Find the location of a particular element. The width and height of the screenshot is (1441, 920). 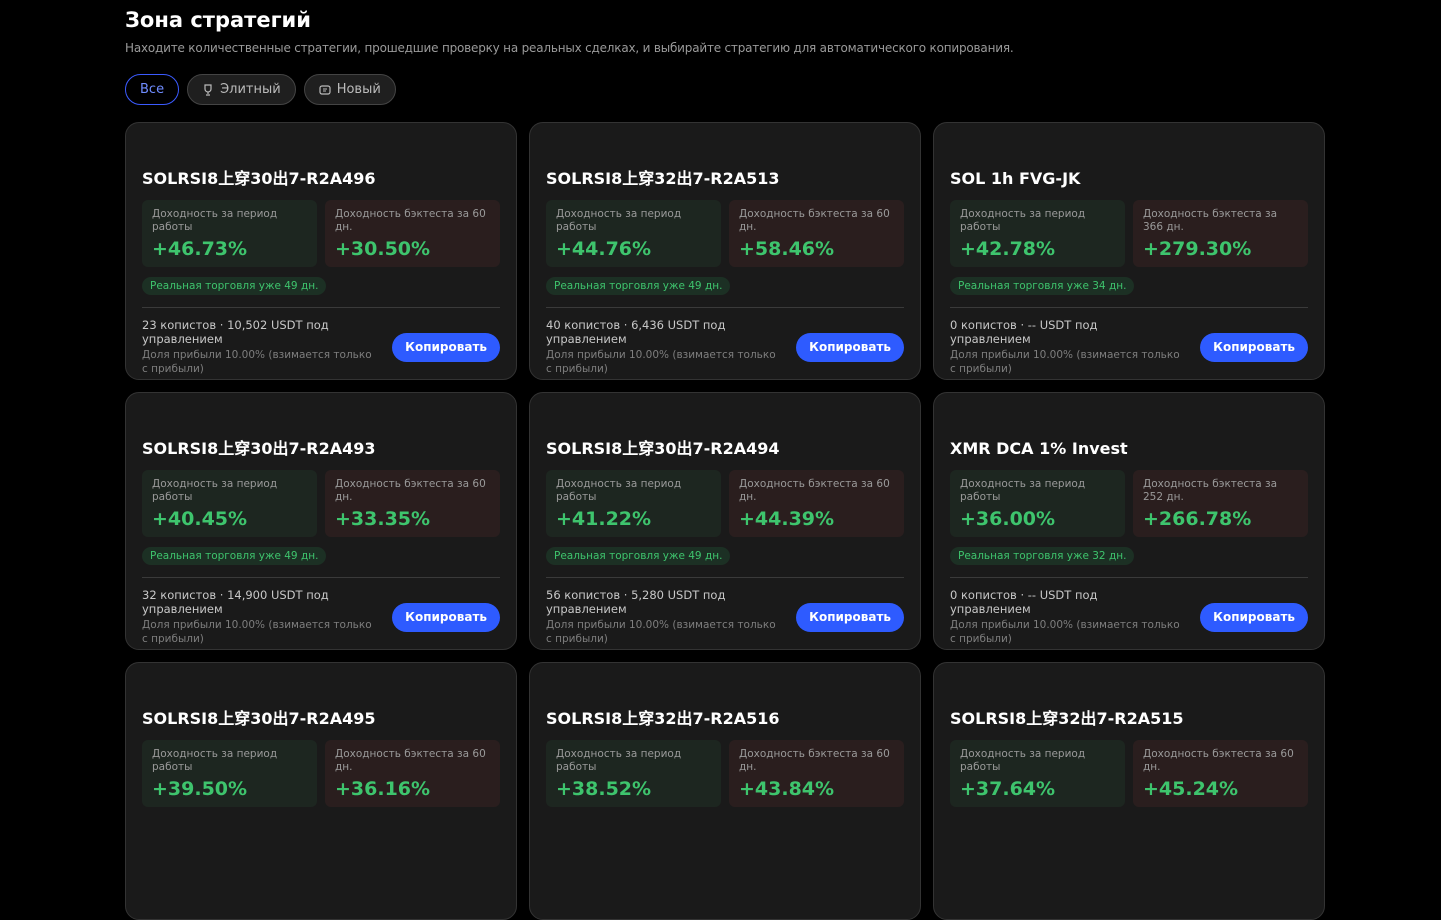

stat-label: Доходность бэктеста за 366 дн. is located at coordinates (1210, 220).